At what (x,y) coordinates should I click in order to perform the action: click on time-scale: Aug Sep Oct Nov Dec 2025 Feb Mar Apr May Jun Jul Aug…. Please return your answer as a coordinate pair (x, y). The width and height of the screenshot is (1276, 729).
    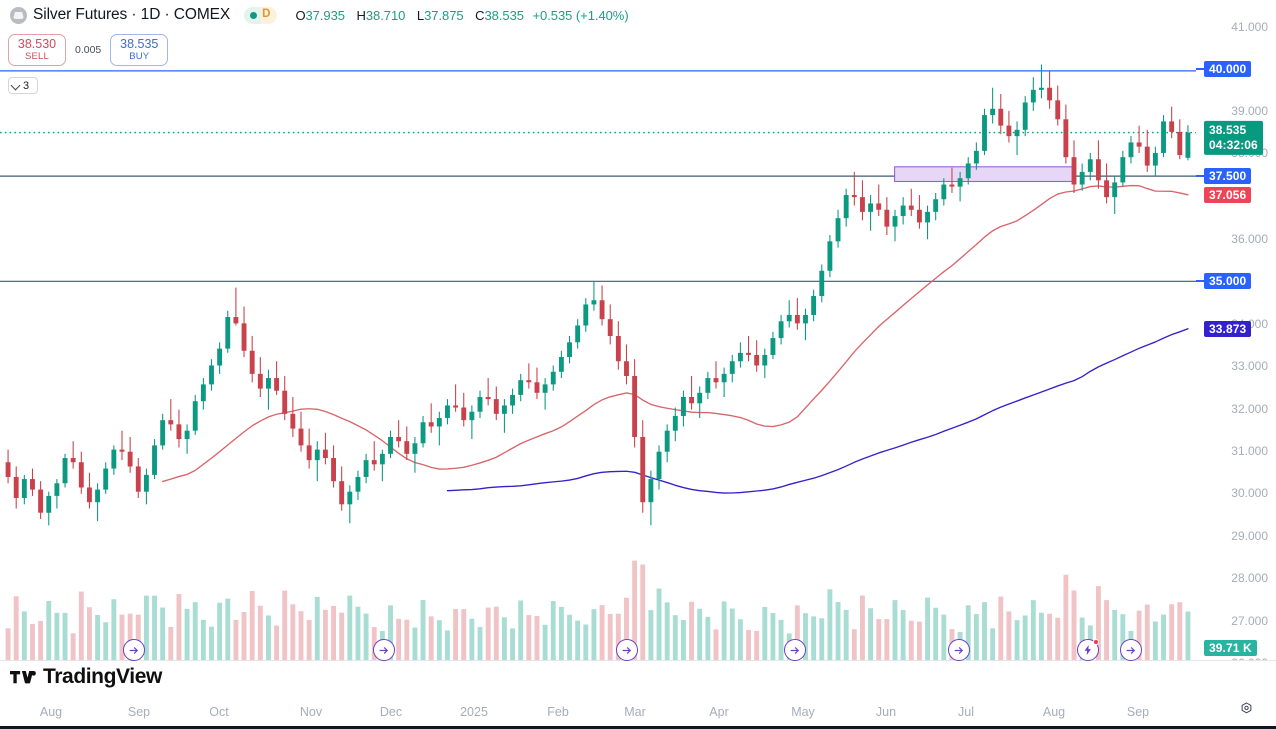
    Looking at the image, I should click on (638, 684).